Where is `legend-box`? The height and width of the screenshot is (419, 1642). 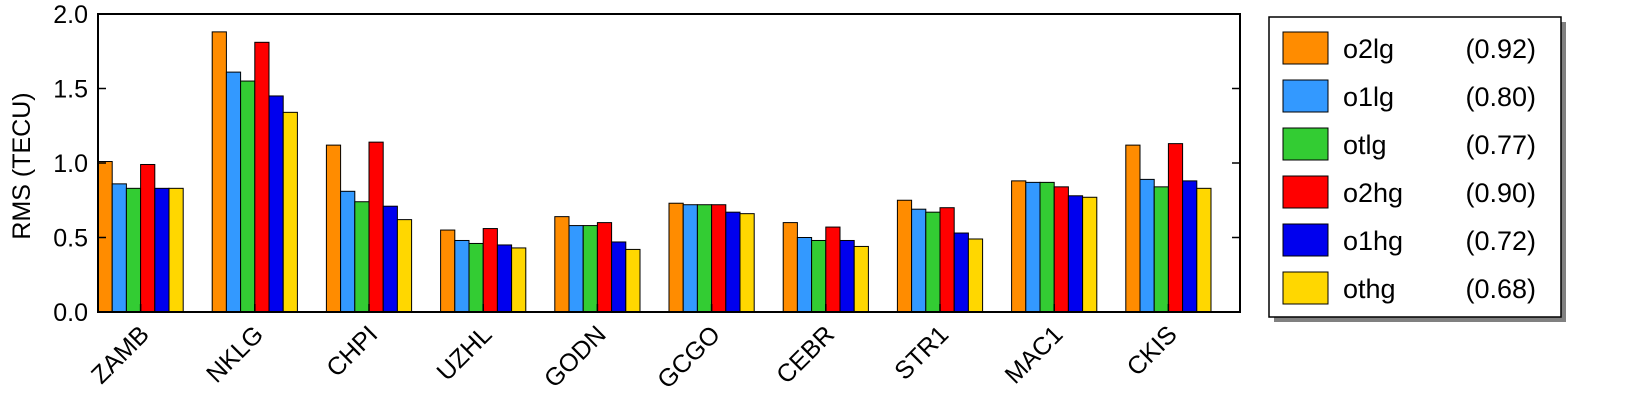 legend-box is located at coordinates (1415, 167).